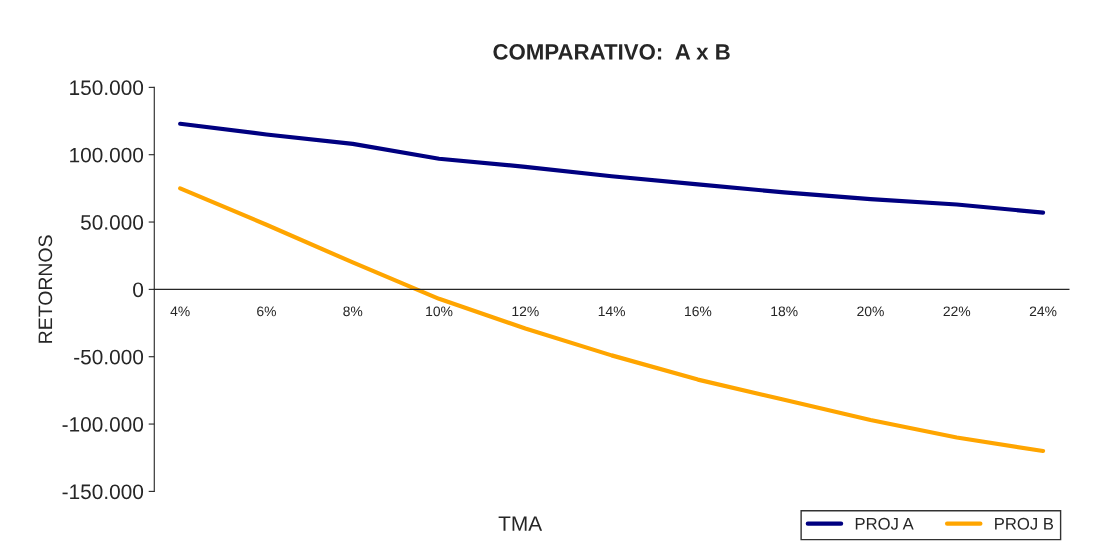 This screenshot has height=546, width=1102. What do you see at coordinates (1024, 523) in the screenshot?
I see `legend-label: PROJ B` at bounding box center [1024, 523].